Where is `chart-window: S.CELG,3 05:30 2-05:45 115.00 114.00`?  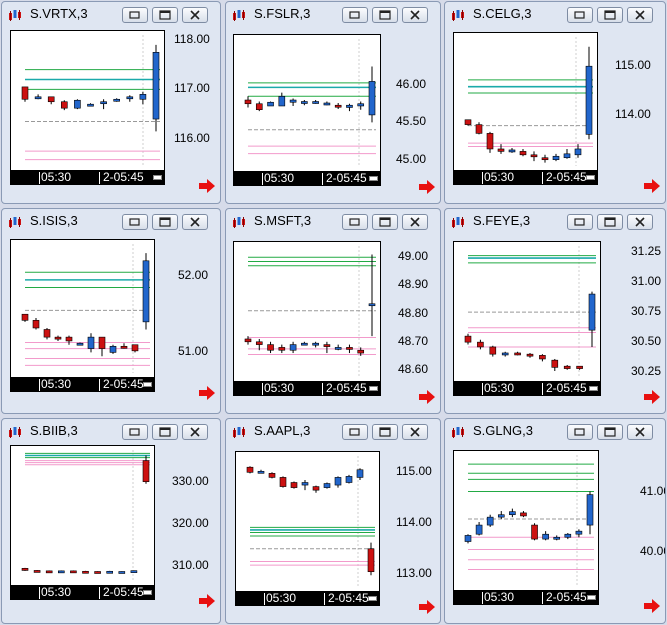
chart-window: S.CELG,3 05:30 2-05:45 115.00 114.00 is located at coordinates (555, 102).